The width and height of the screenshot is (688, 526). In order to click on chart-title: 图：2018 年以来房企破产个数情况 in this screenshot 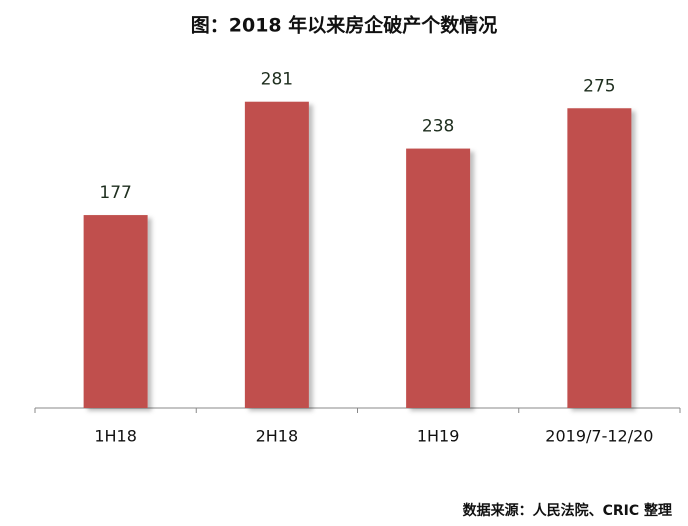, I will do `click(344, 25)`.